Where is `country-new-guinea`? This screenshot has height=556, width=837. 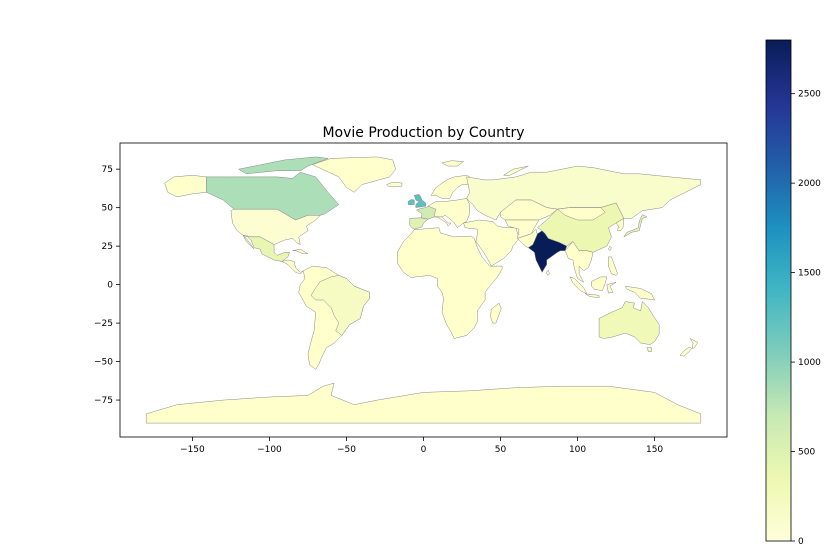 country-new-guinea is located at coordinates (640, 293).